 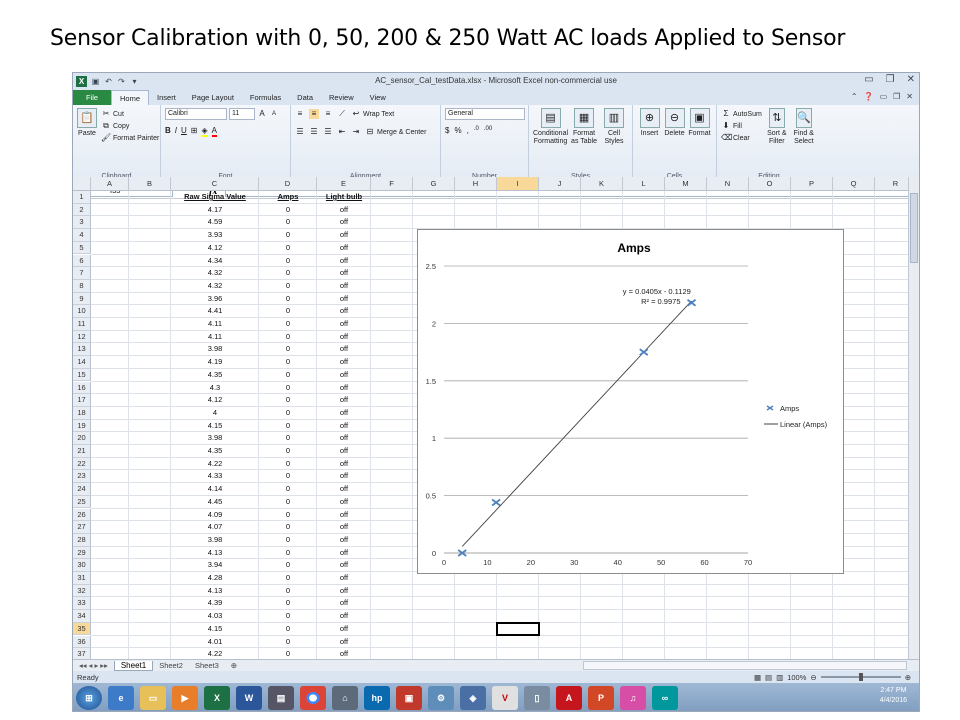 I want to click on tab-file: File, so click(x=92, y=97).